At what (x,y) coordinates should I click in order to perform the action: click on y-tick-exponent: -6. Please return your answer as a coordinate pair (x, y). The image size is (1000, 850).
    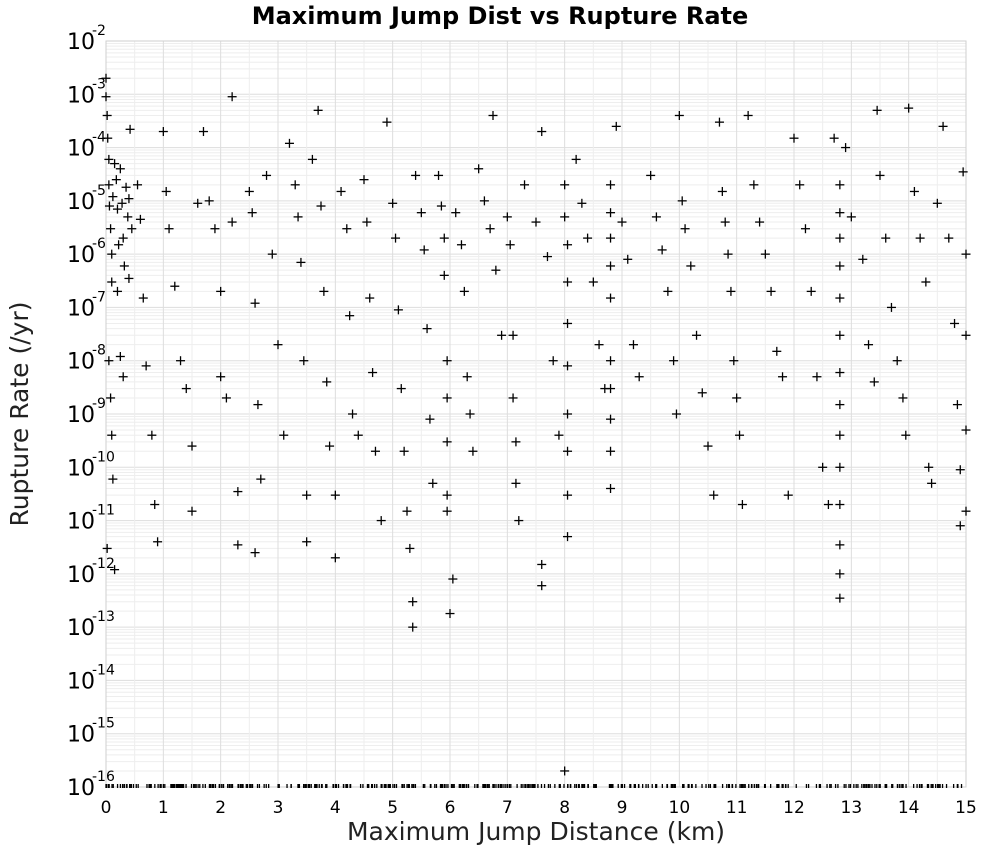
    Looking at the image, I should click on (99, 244).